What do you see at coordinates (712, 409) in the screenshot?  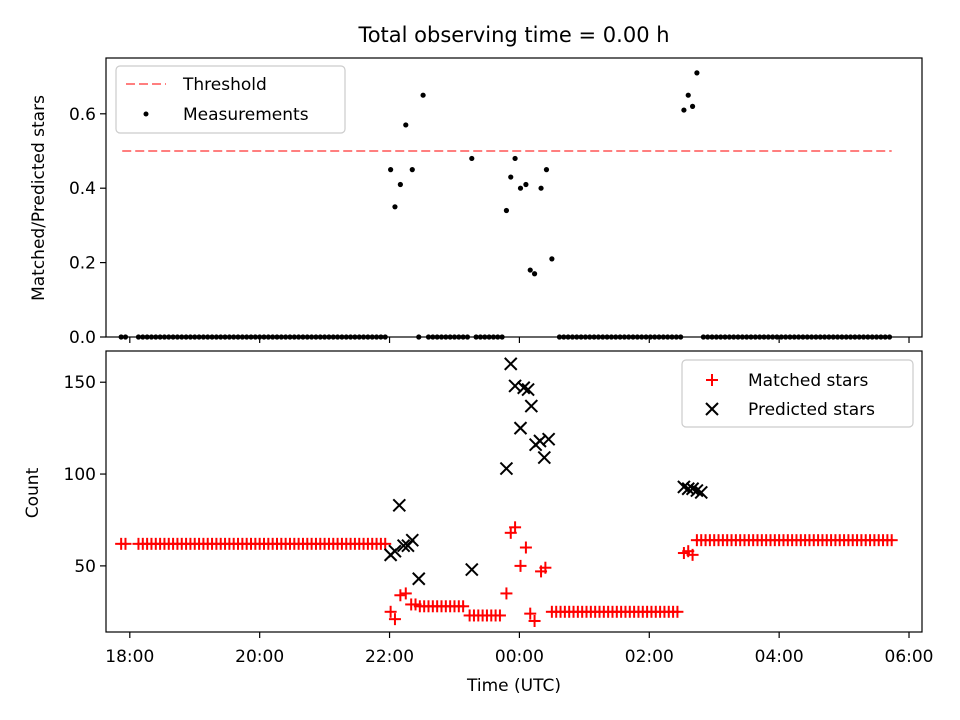 I see `legend-predicted-marker` at bounding box center [712, 409].